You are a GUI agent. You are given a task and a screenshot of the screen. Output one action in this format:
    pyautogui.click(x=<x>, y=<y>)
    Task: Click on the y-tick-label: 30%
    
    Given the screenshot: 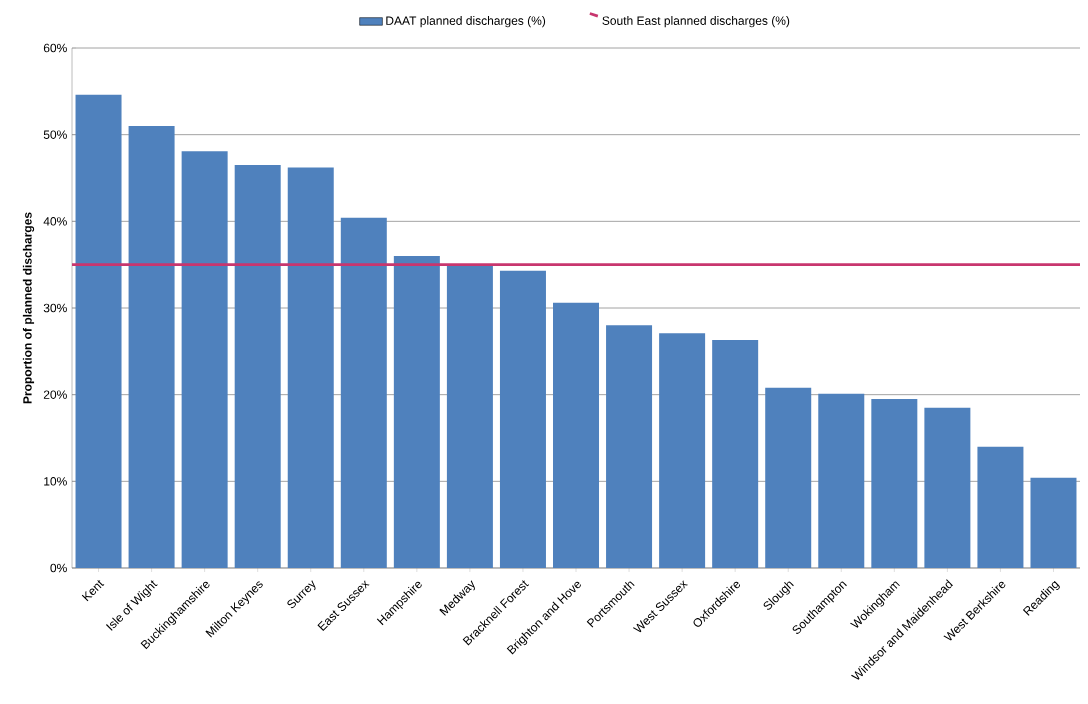 What is the action you would take?
    pyautogui.click(x=55, y=308)
    